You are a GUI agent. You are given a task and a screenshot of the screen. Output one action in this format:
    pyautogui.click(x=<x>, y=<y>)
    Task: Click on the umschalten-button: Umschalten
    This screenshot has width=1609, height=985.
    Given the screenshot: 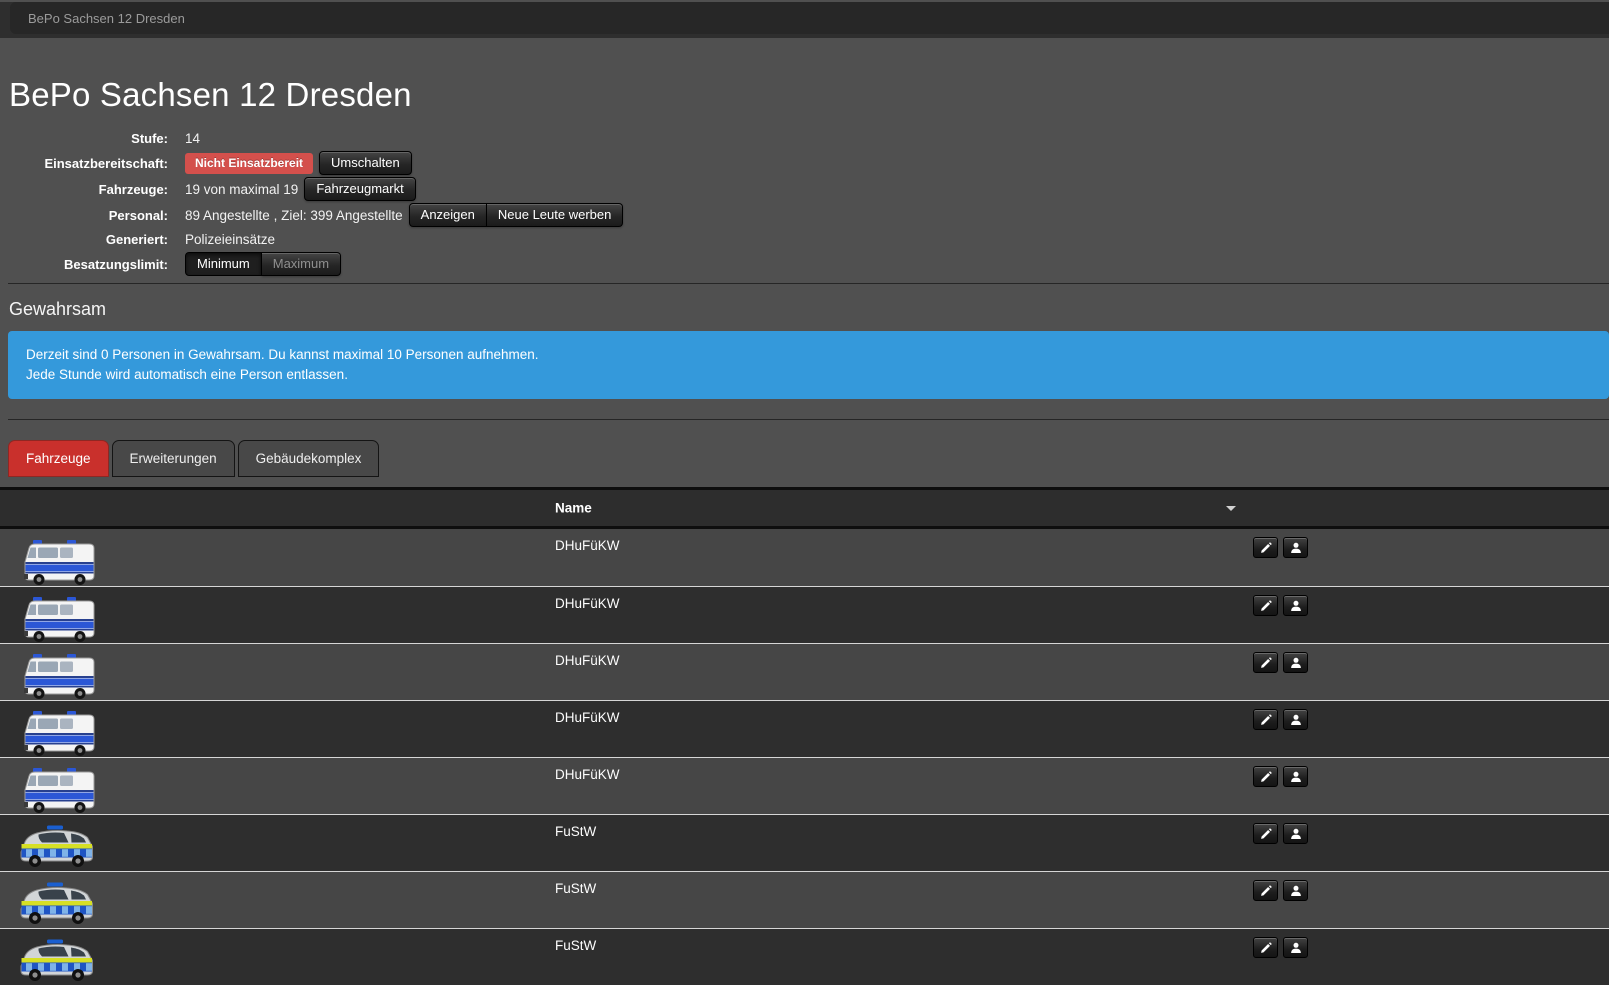 What is the action you would take?
    pyautogui.click(x=365, y=163)
    